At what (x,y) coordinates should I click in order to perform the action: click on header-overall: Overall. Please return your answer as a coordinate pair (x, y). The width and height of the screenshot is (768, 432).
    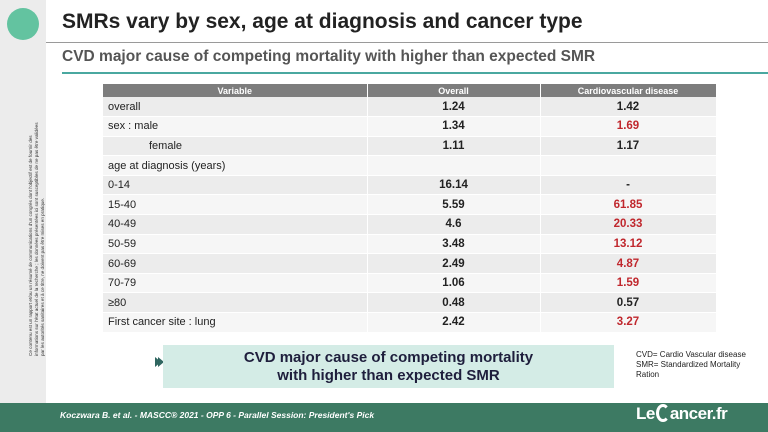
    Looking at the image, I should click on (454, 90).